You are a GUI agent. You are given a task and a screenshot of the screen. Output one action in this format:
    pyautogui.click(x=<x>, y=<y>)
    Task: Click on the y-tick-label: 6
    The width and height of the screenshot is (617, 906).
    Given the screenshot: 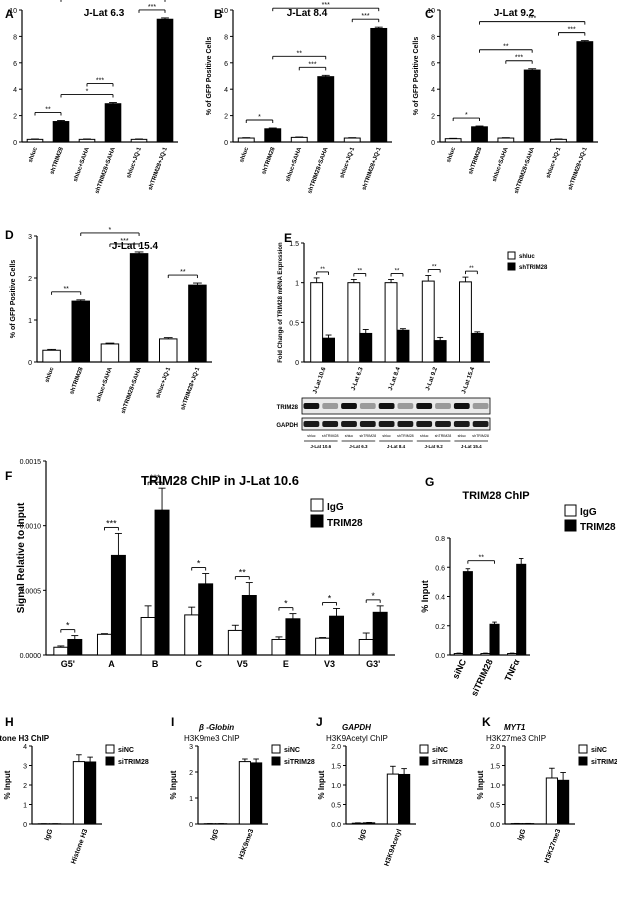 What is the action you would take?
    pyautogui.click(x=433, y=64)
    